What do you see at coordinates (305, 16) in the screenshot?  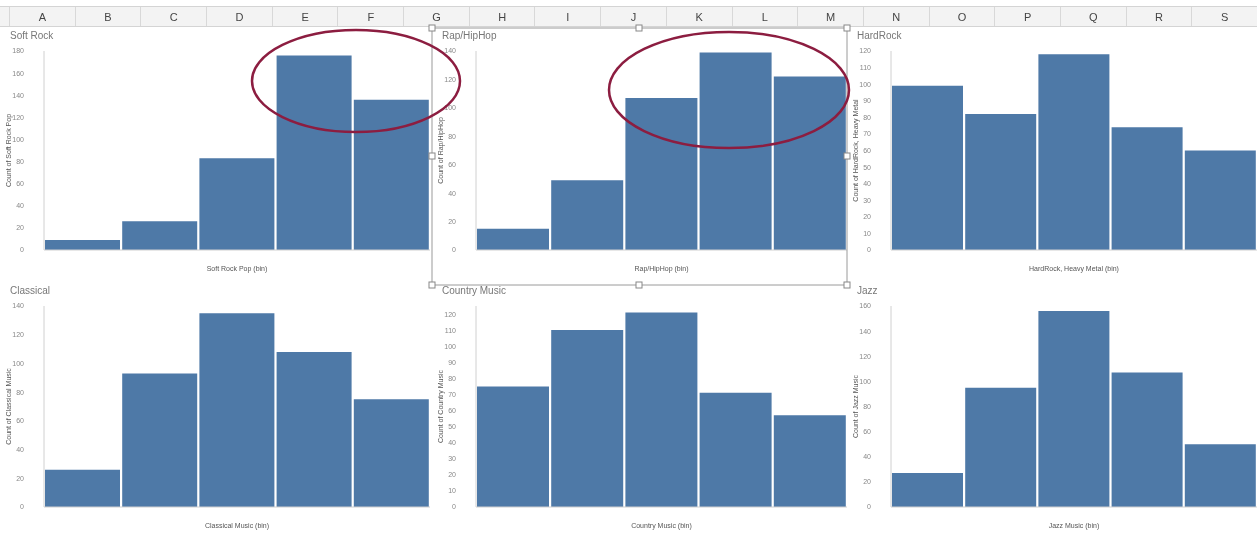 I see `text: E` at bounding box center [305, 16].